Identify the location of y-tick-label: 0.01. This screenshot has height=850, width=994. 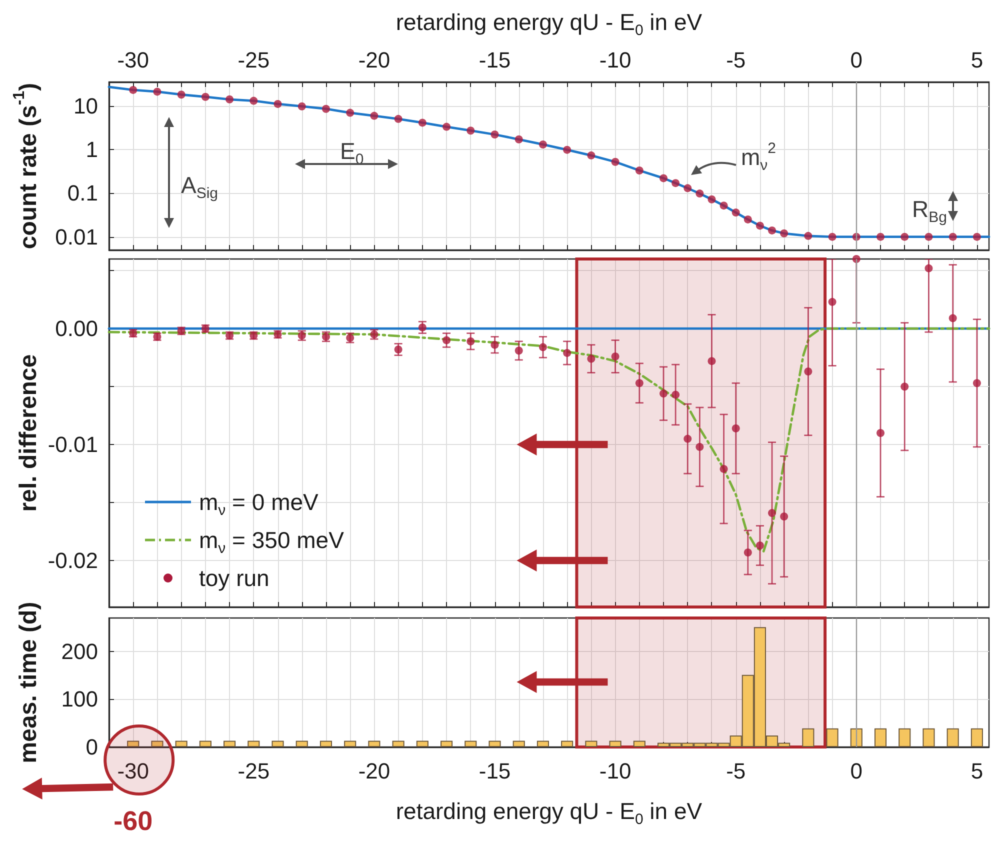
(76, 237).